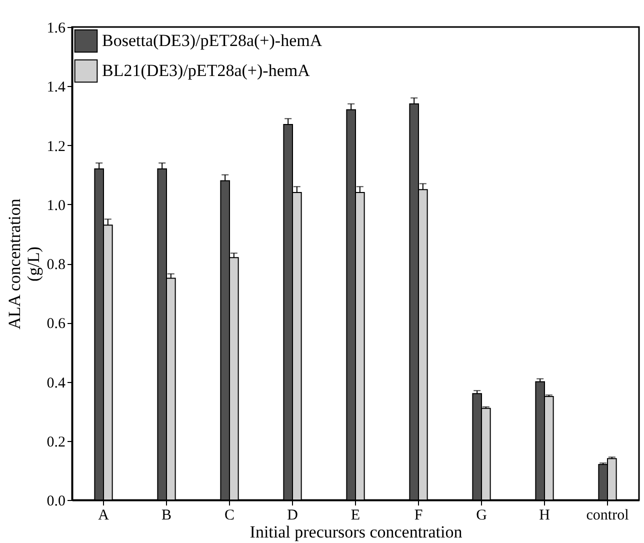 This screenshot has height=543, width=644. What do you see at coordinates (56, 383) in the screenshot?
I see `y-tick-label: 0.4` at bounding box center [56, 383].